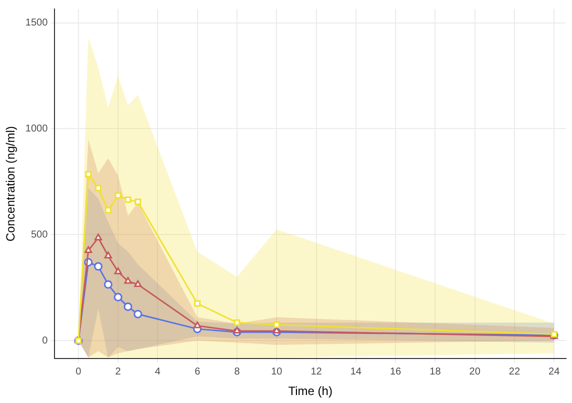 This screenshot has width=572, height=403. I want to click on x-tick-label: 6, so click(197, 372).